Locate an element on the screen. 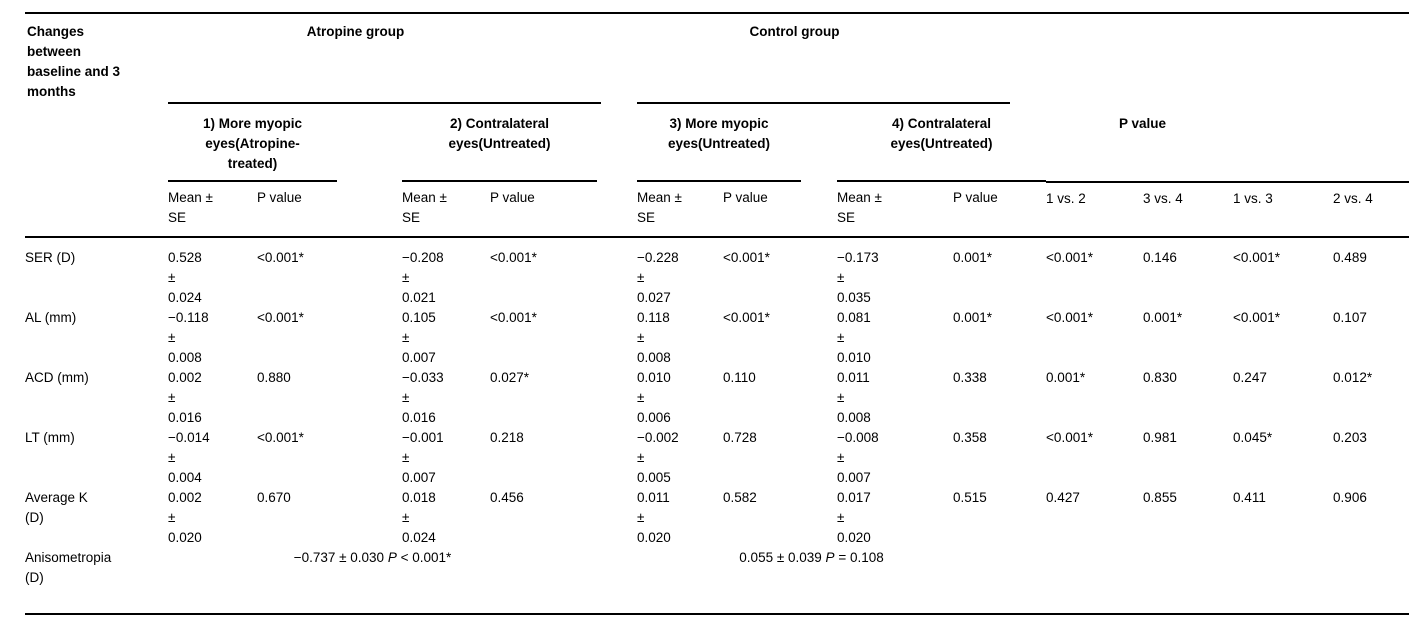 This screenshot has height=629, width=1411. subgroup-header-cell-4: 4) Contralateral eyes(Untreated) is located at coordinates (942, 143).